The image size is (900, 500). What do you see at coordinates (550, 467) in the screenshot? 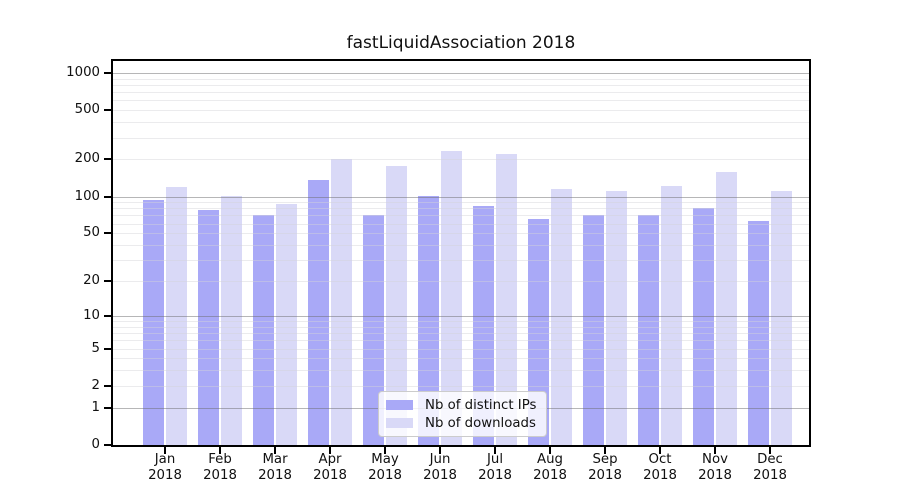
I see `x-tick-label: Aug 2018` at bounding box center [550, 467].